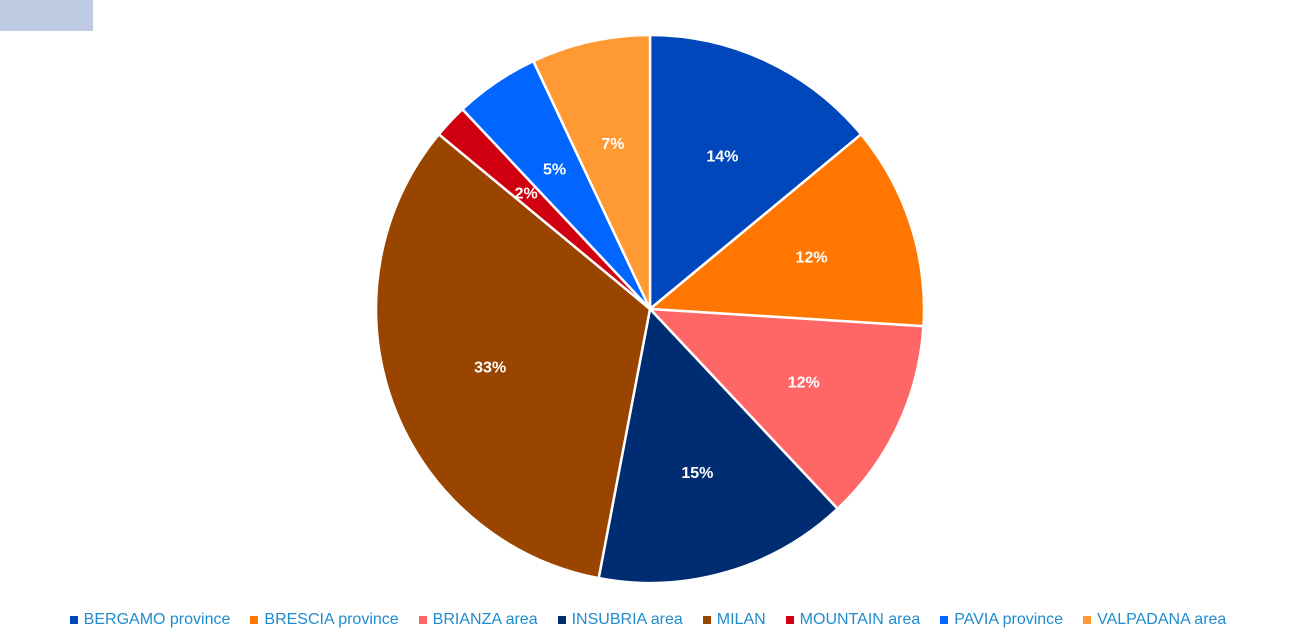  What do you see at coordinates (526, 194) in the screenshot?
I see `slice-label-mountain-area: 2%` at bounding box center [526, 194].